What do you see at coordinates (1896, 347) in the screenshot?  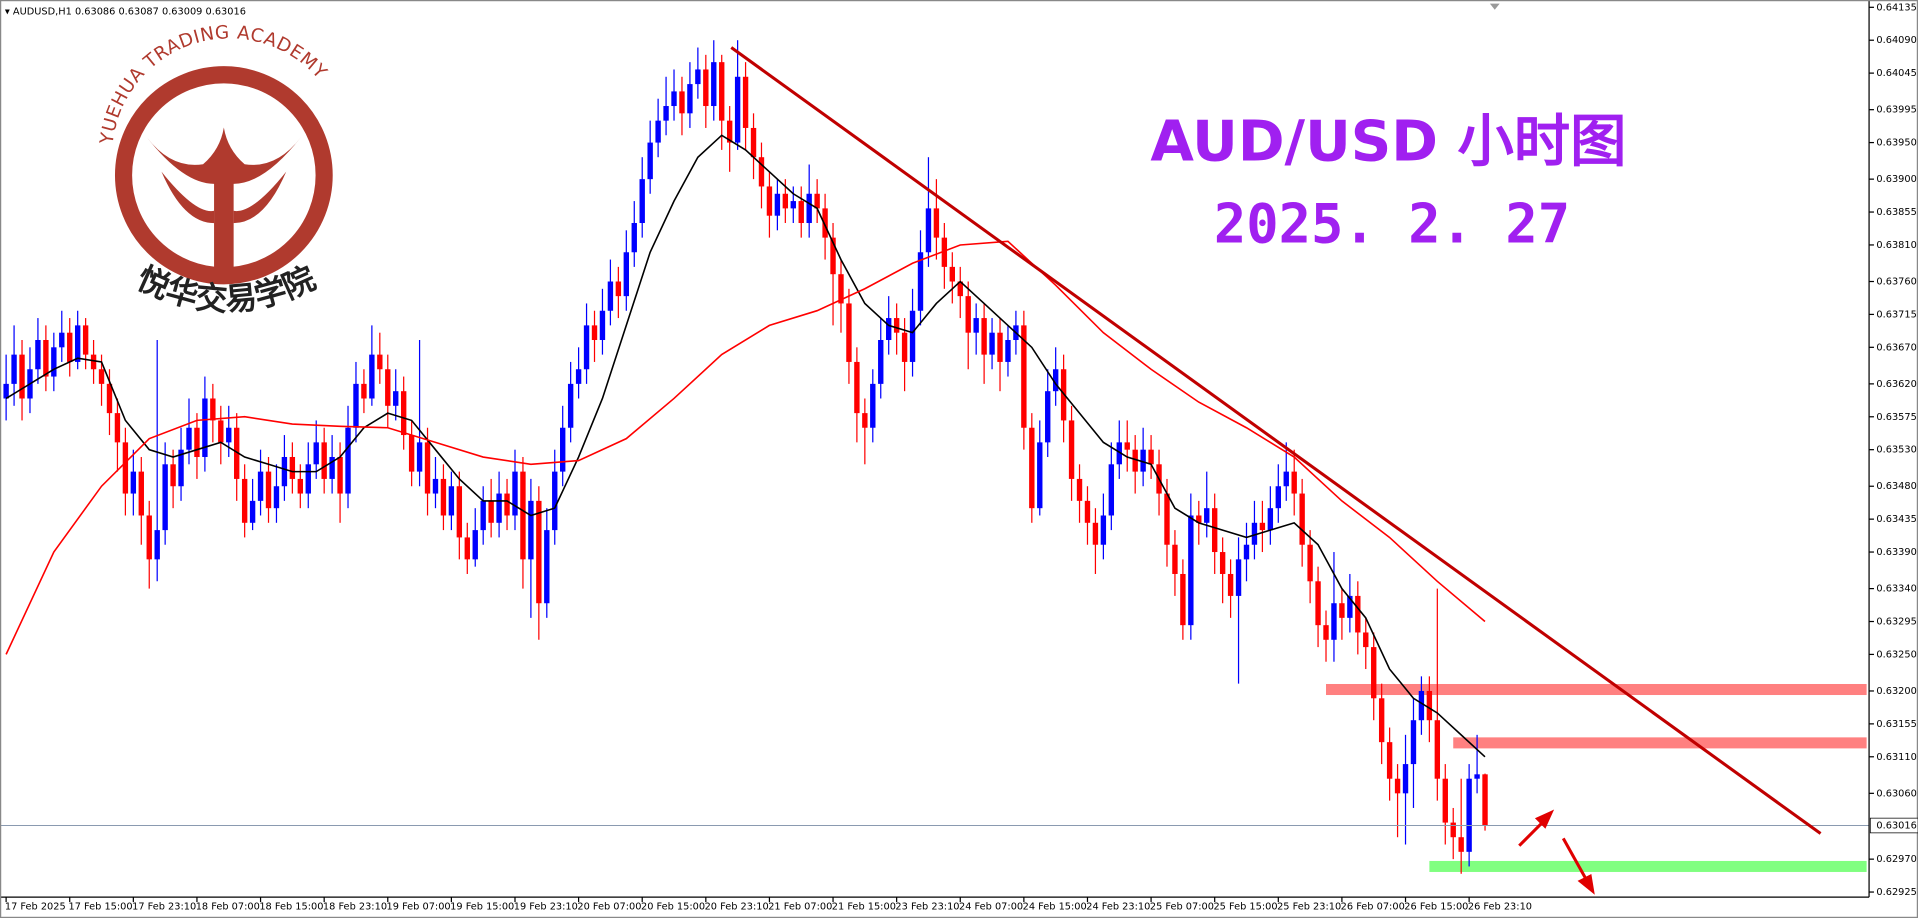 I see `y-tick-label: 0.63670` at bounding box center [1896, 347].